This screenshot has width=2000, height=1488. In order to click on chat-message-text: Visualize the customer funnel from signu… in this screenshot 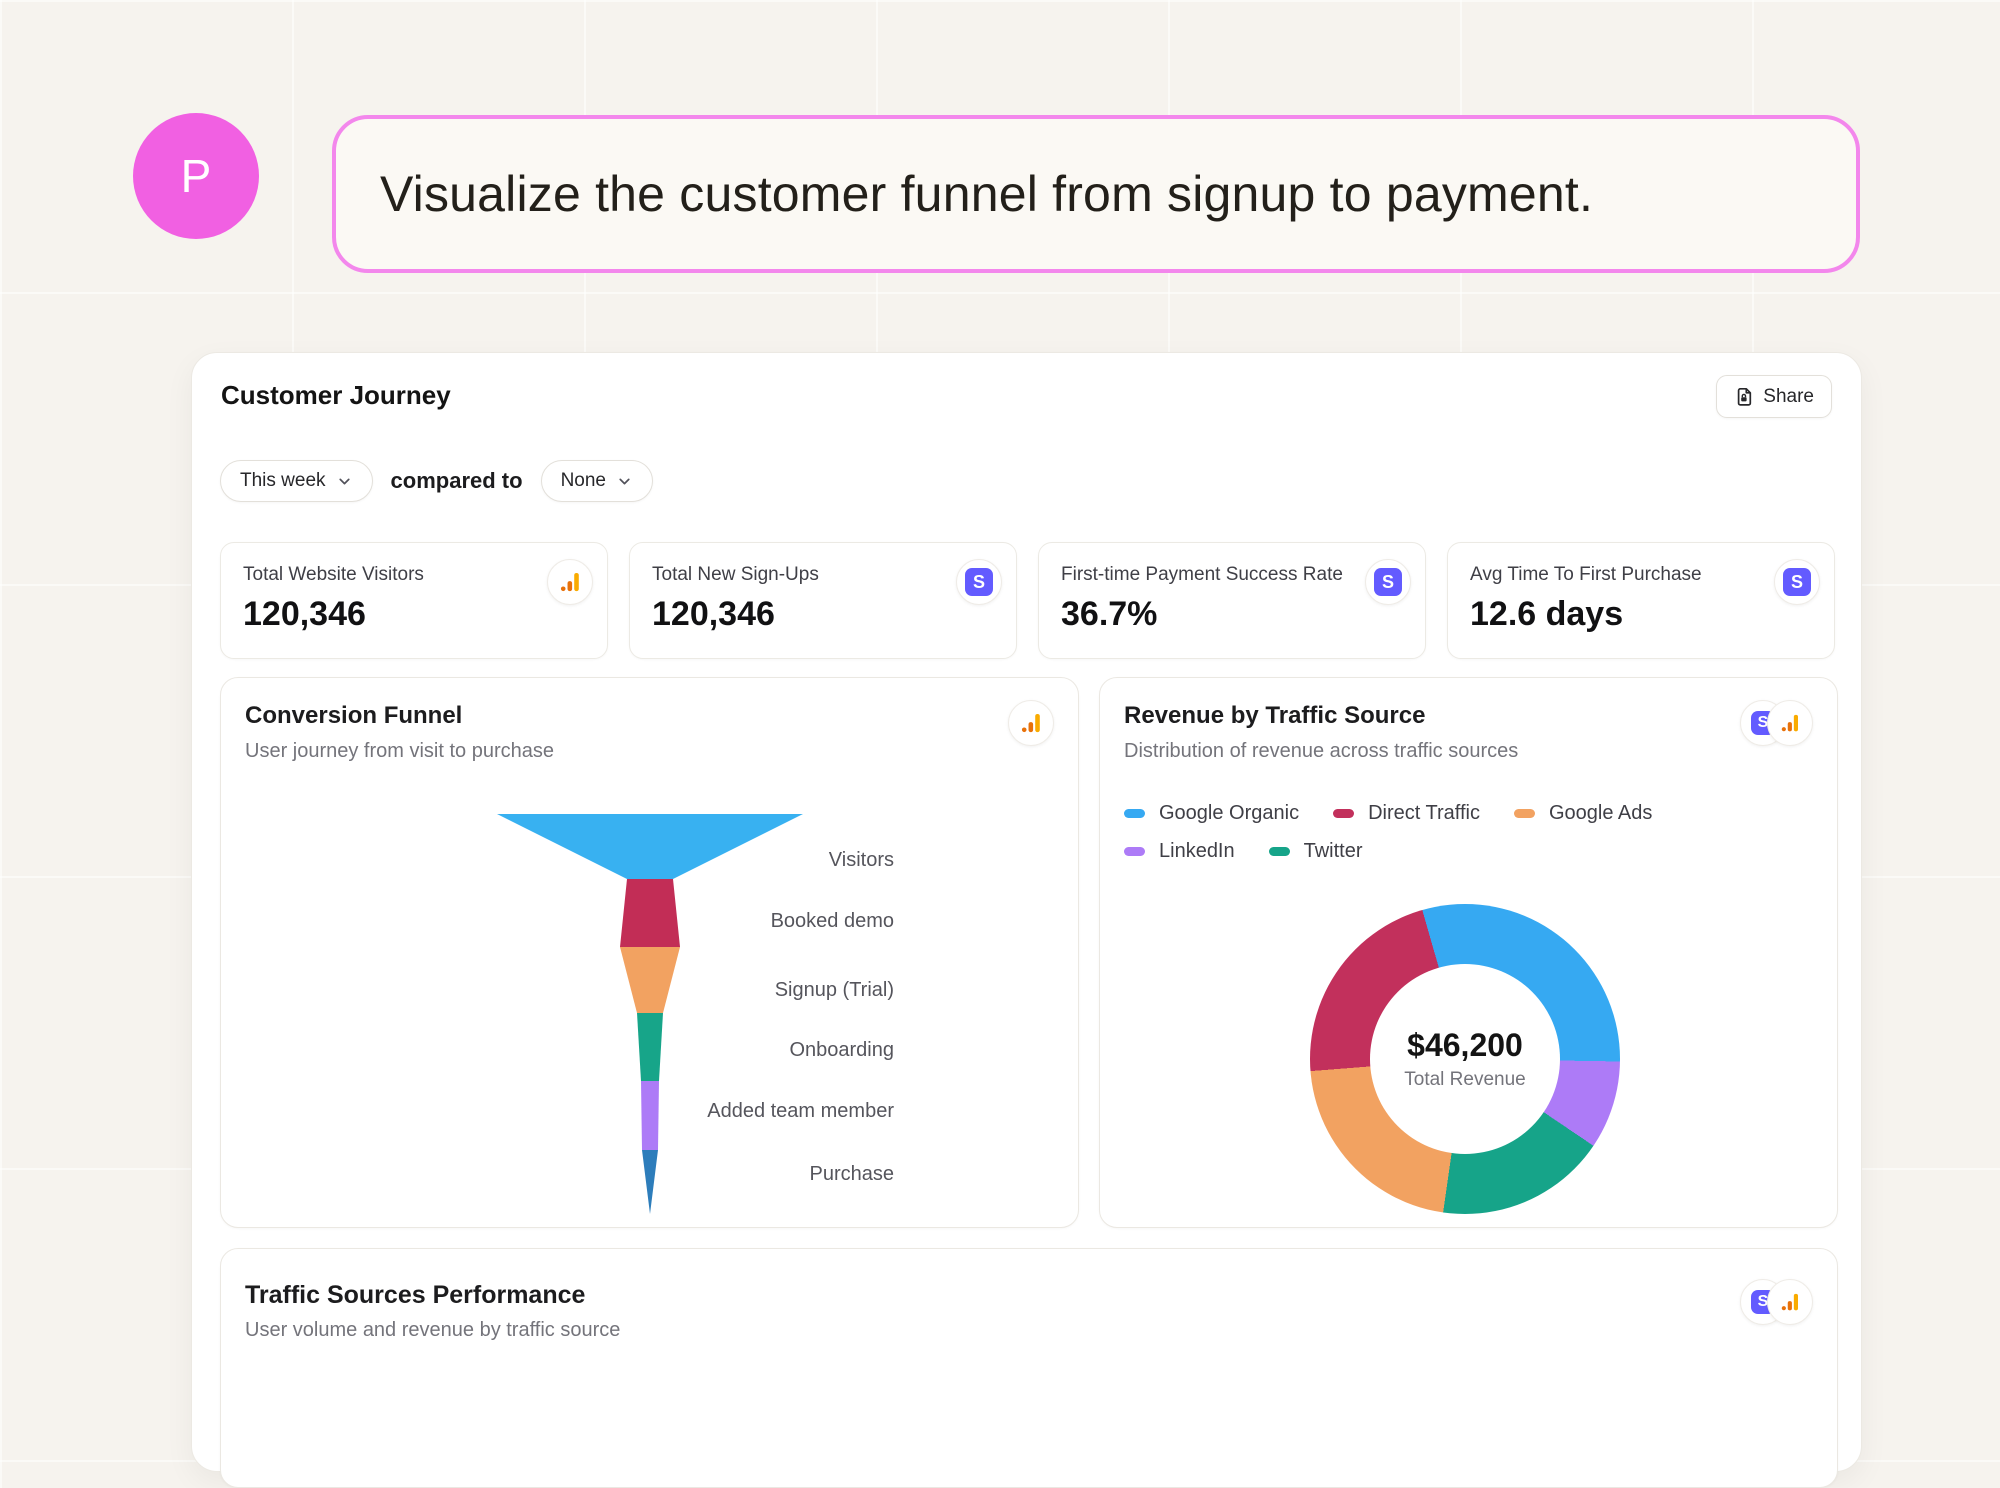, I will do `click(987, 194)`.